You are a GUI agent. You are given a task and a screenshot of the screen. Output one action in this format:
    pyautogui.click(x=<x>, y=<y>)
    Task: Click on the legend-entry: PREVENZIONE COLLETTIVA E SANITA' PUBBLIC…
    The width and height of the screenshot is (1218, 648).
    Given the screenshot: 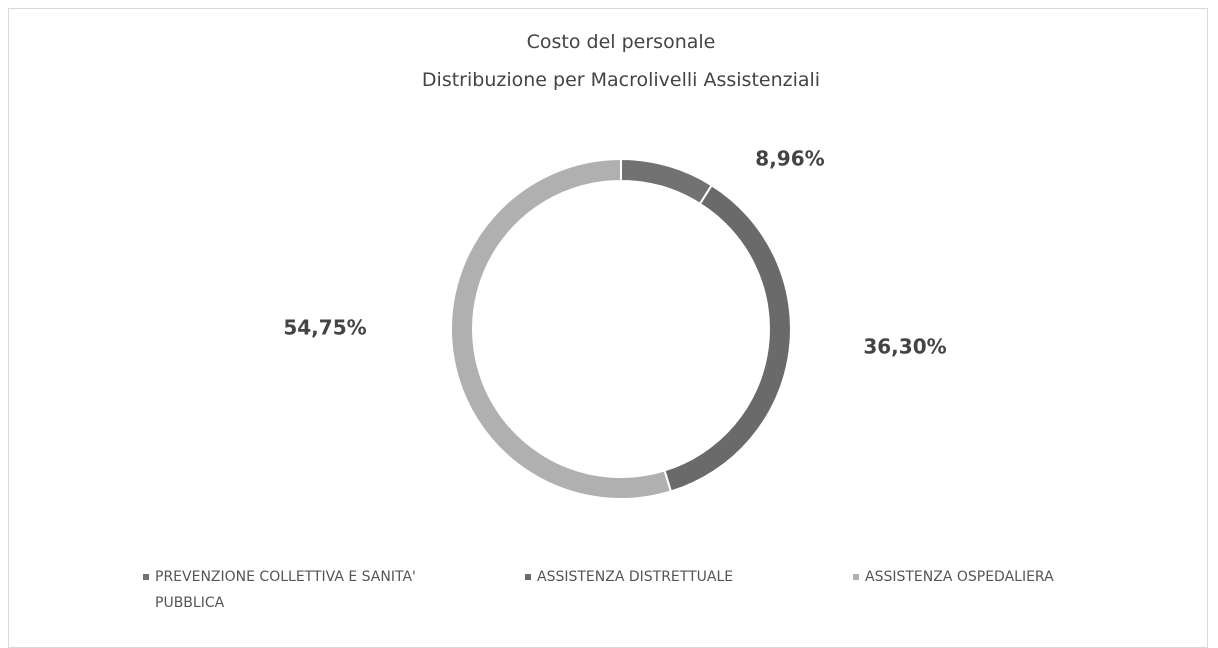 What is the action you would take?
    pyautogui.click(x=306, y=590)
    